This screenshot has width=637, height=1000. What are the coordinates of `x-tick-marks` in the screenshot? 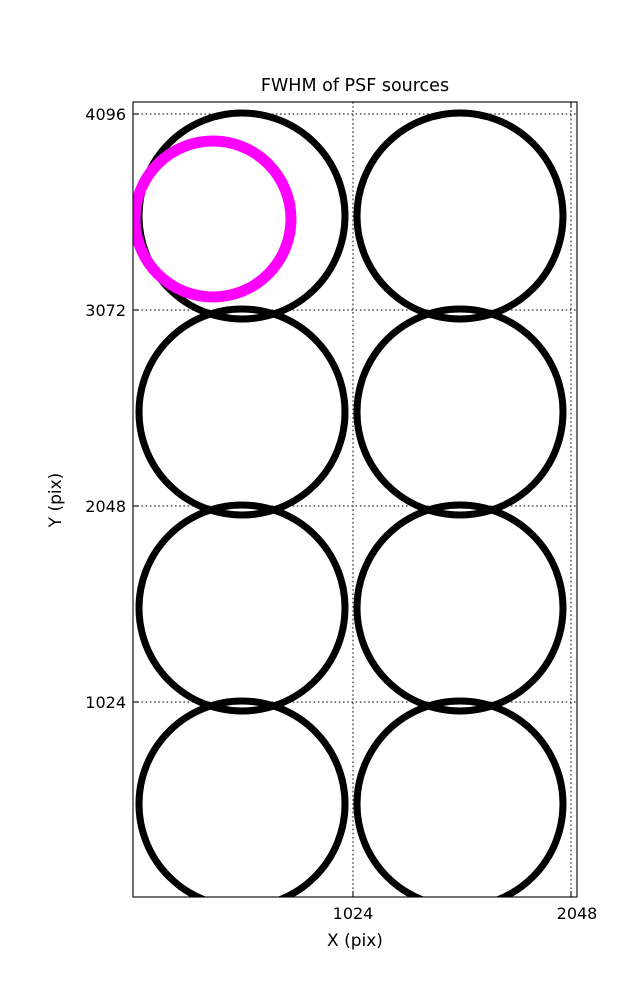 It's located at (462, 894).